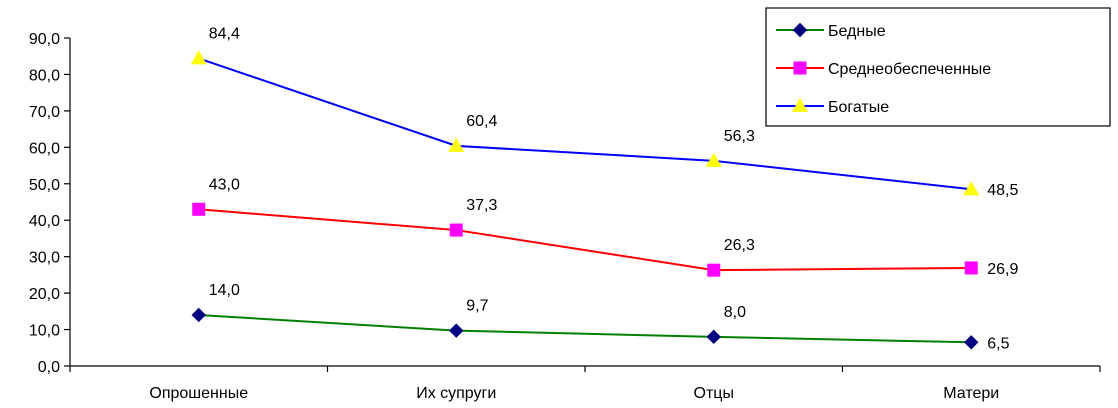 Image resolution: width=1118 pixels, height=408 pixels. I want to click on legend-item: Богатые, so click(832, 107).